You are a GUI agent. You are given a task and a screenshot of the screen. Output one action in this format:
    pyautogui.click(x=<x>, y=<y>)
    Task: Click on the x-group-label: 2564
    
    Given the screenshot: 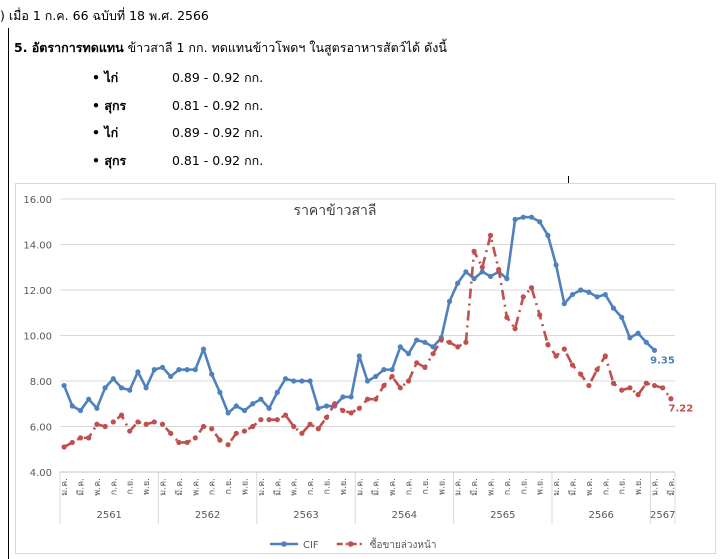 What is the action you would take?
    pyautogui.click(x=404, y=515)
    